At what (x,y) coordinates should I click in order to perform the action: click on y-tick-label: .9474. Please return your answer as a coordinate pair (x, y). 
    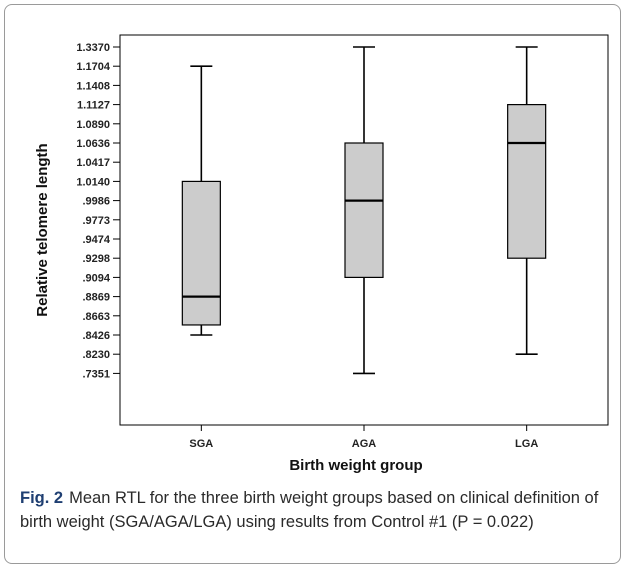
    Looking at the image, I should click on (96, 240).